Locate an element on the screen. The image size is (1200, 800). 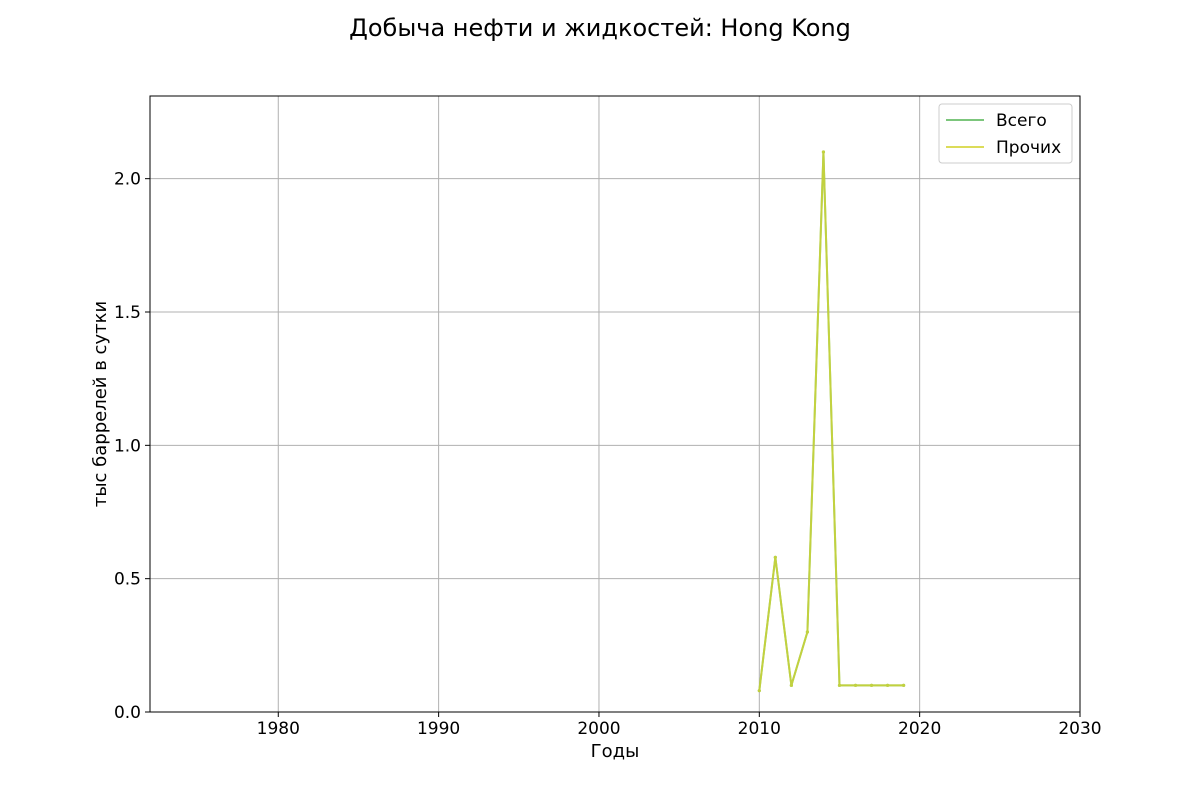
y-tick-label: 2.0 is located at coordinates (127, 180).